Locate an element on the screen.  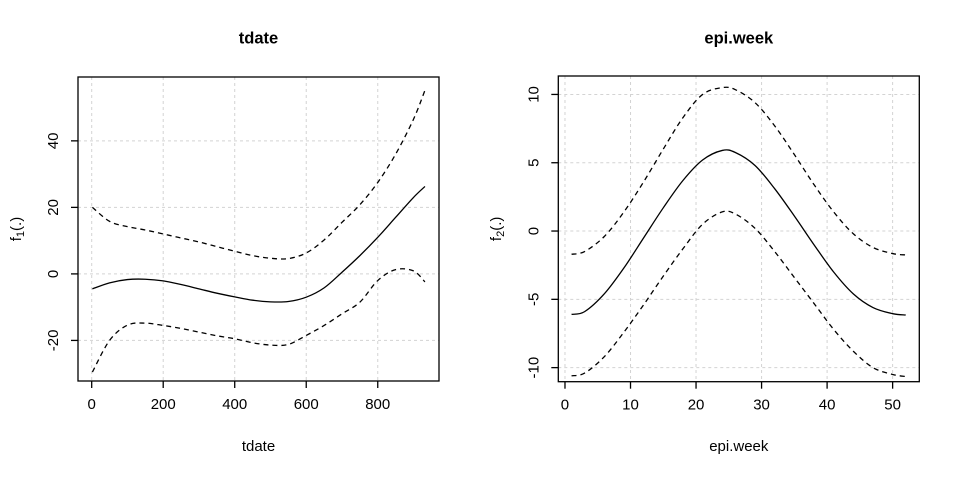
y-tick-label: 10 is located at coordinates (533, 94).